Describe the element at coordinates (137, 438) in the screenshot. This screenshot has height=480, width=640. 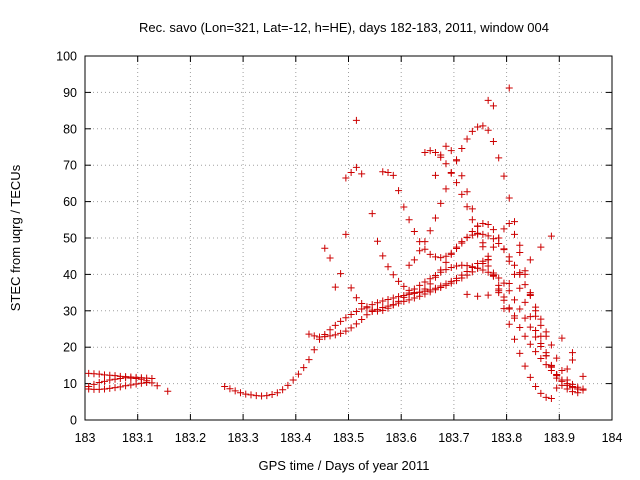
I see `x-tick-label: 183.1` at that location.